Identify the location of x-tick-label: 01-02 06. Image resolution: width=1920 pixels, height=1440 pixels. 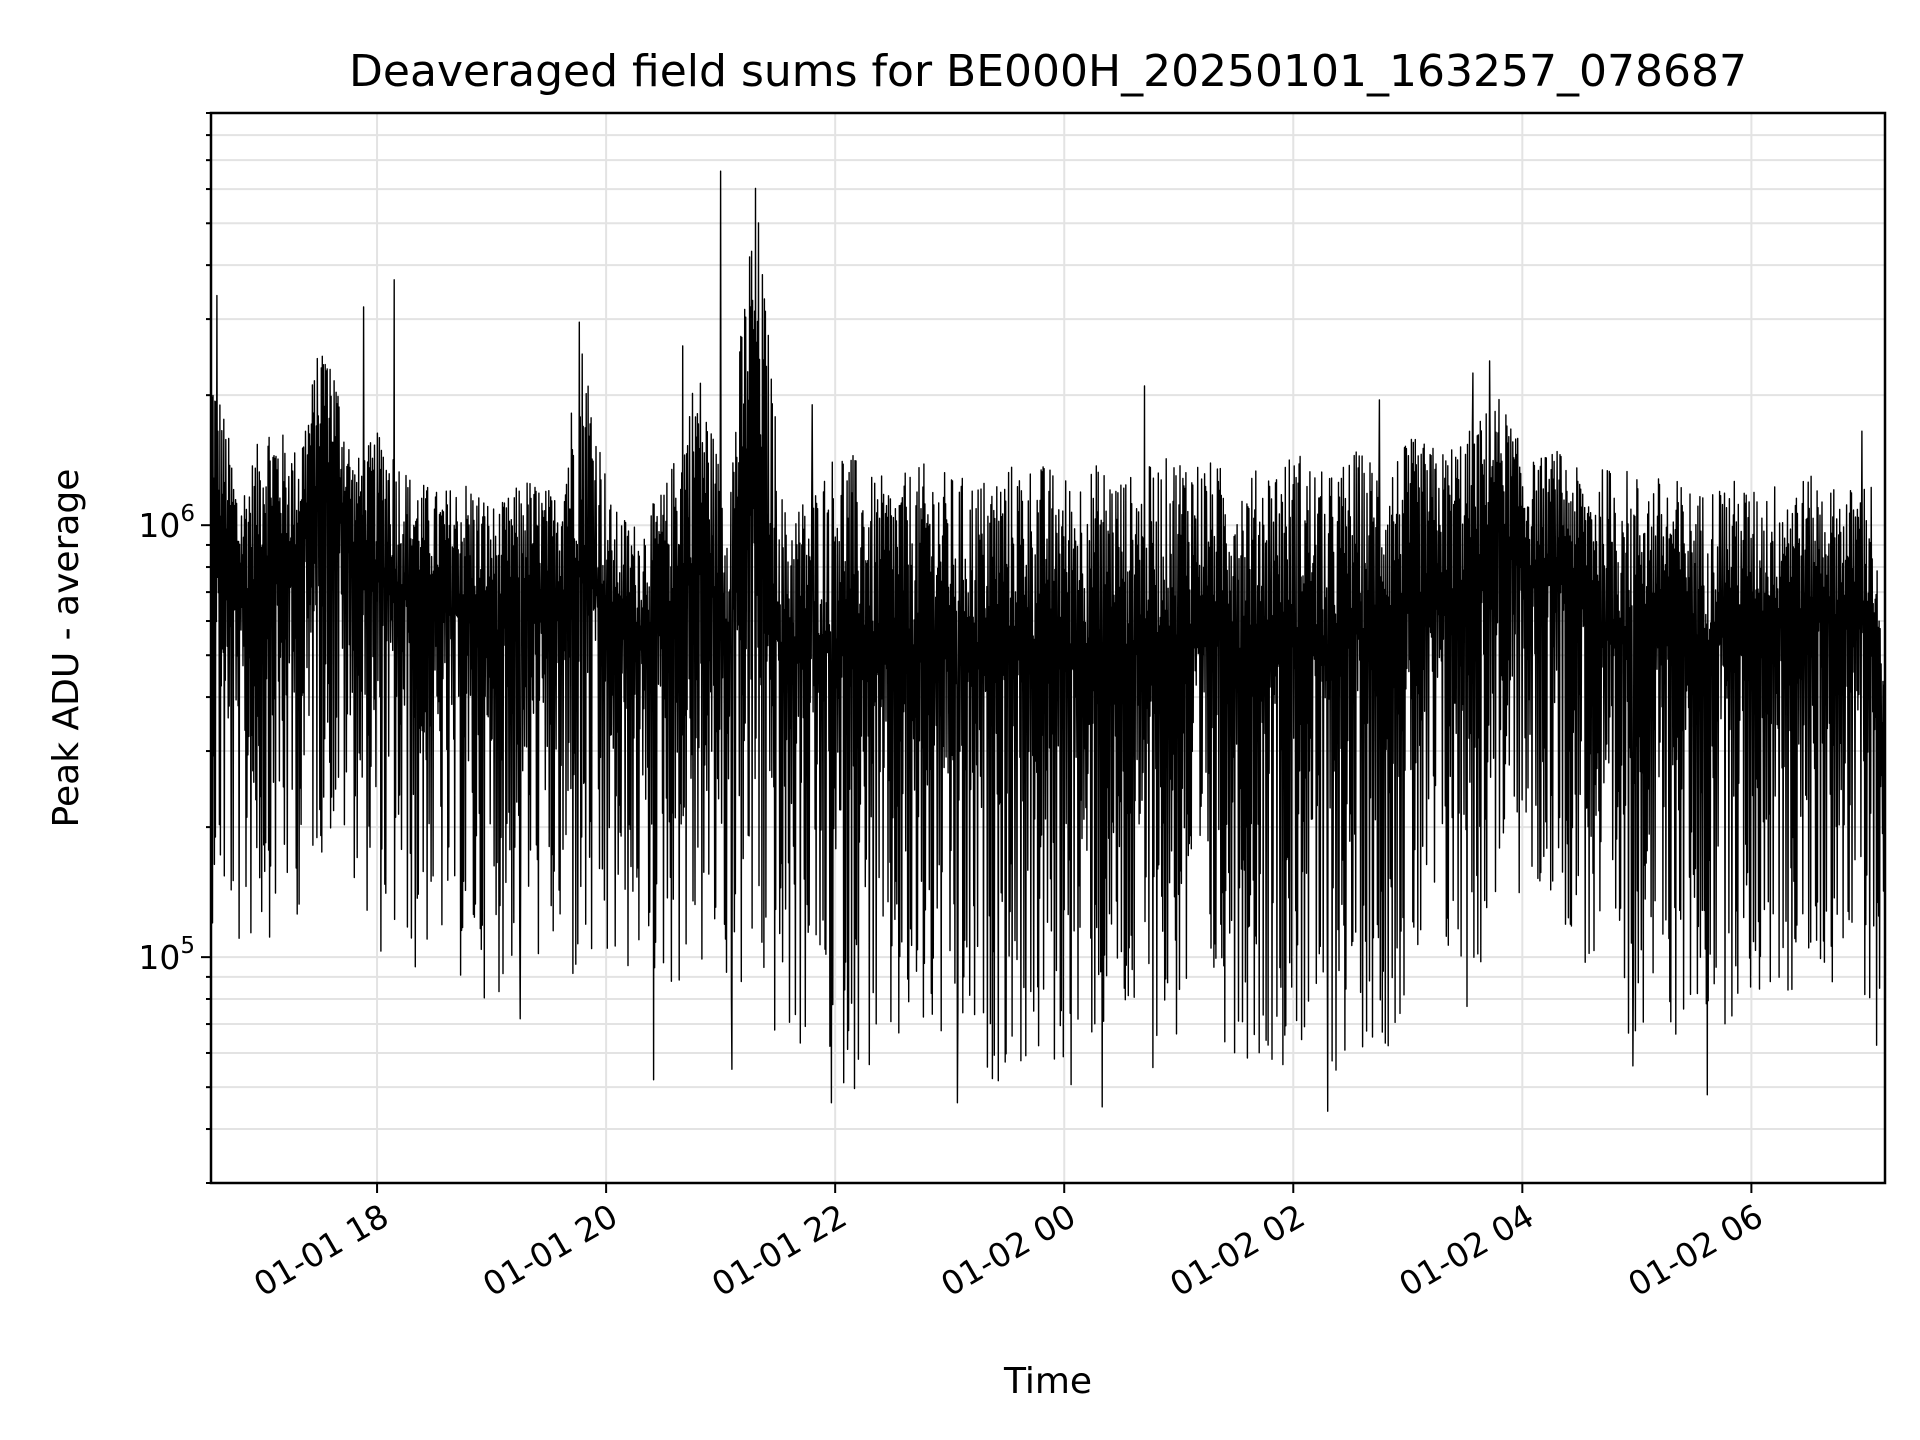
(1695, 1250).